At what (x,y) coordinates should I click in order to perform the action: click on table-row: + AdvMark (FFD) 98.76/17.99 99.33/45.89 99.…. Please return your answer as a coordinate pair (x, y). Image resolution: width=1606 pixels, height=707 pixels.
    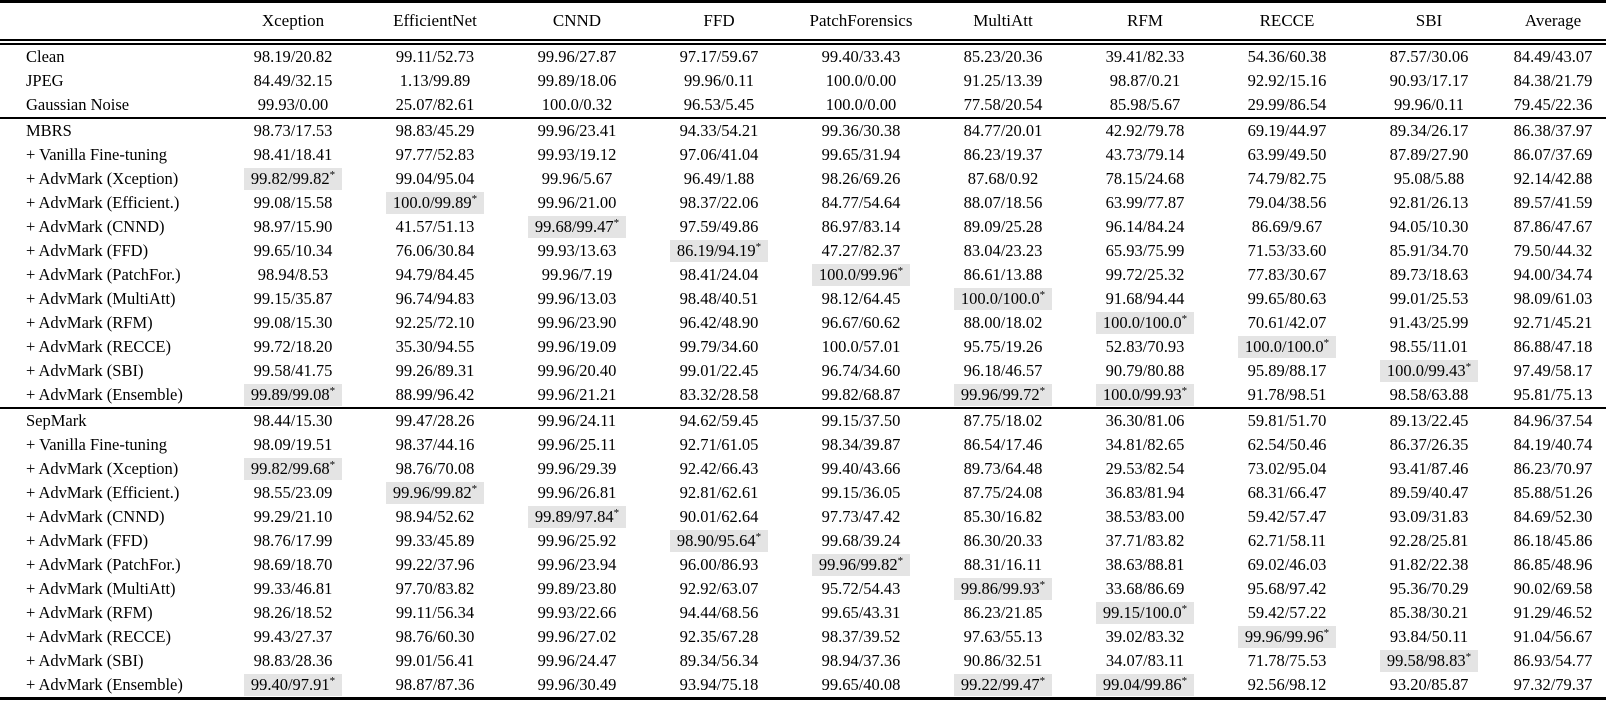
    Looking at the image, I should click on (803, 541).